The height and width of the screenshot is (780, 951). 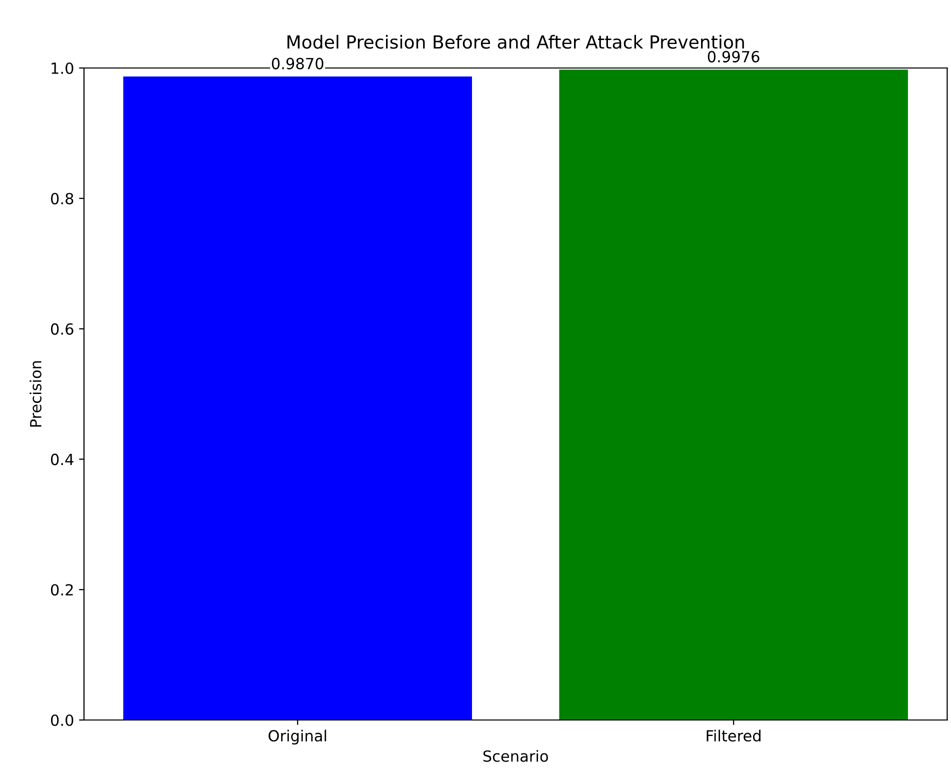 I want to click on y-tick-label: 0.2, so click(x=61, y=590).